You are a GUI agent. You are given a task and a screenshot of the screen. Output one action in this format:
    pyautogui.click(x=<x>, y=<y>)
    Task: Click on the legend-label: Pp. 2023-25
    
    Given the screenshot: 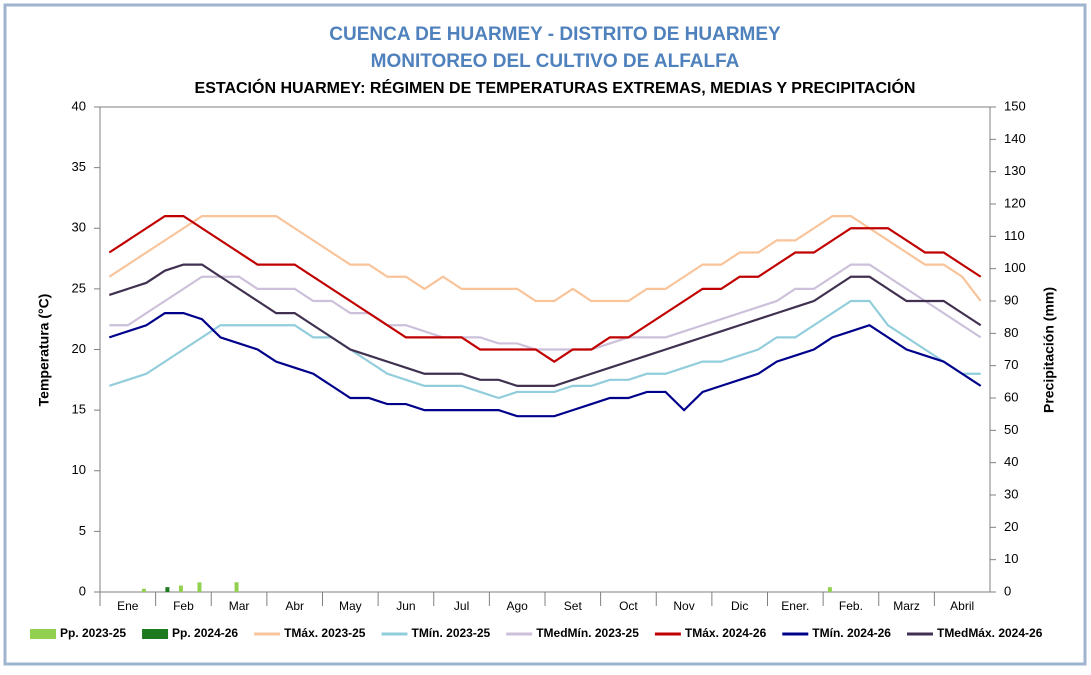 What is the action you would take?
    pyautogui.click(x=93, y=633)
    